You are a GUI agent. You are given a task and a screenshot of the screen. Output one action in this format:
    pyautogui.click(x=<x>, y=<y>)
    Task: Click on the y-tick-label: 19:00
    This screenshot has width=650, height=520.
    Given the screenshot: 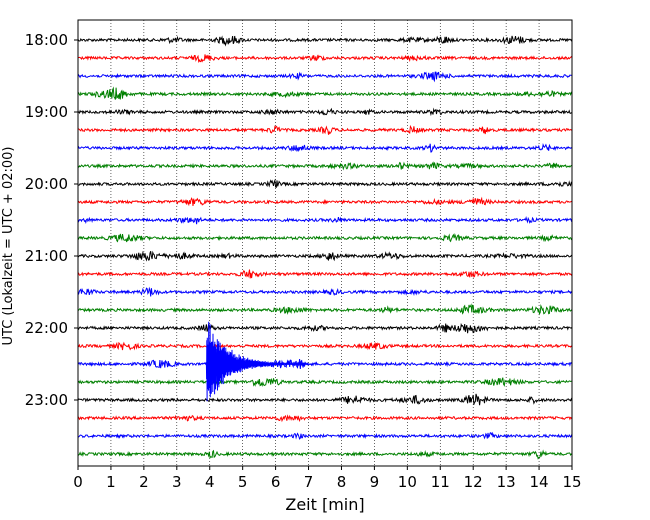 What is the action you would take?
    pyautogui.click(x=46, y=112)
    